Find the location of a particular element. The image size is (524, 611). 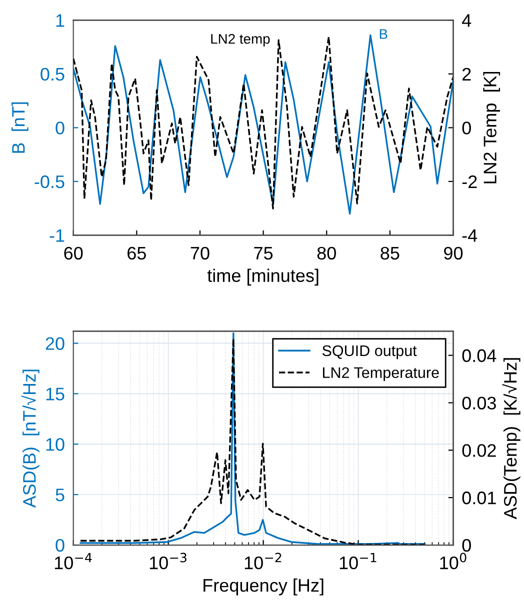

y2-tick-label: -4 is located at coordinates (470, 235).